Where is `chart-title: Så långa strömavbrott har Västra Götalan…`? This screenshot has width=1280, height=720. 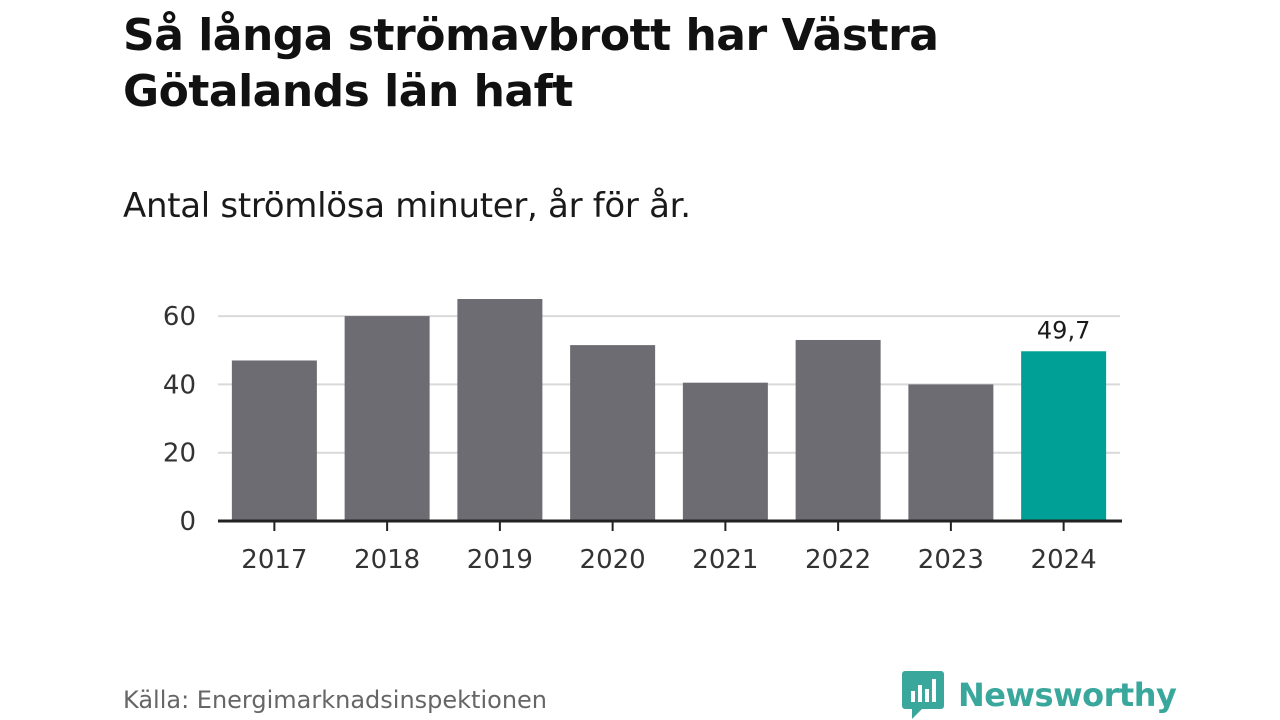
chart-title: Så långa strömavbrott har Västra Götalan… is located at coordinates (531, 63).